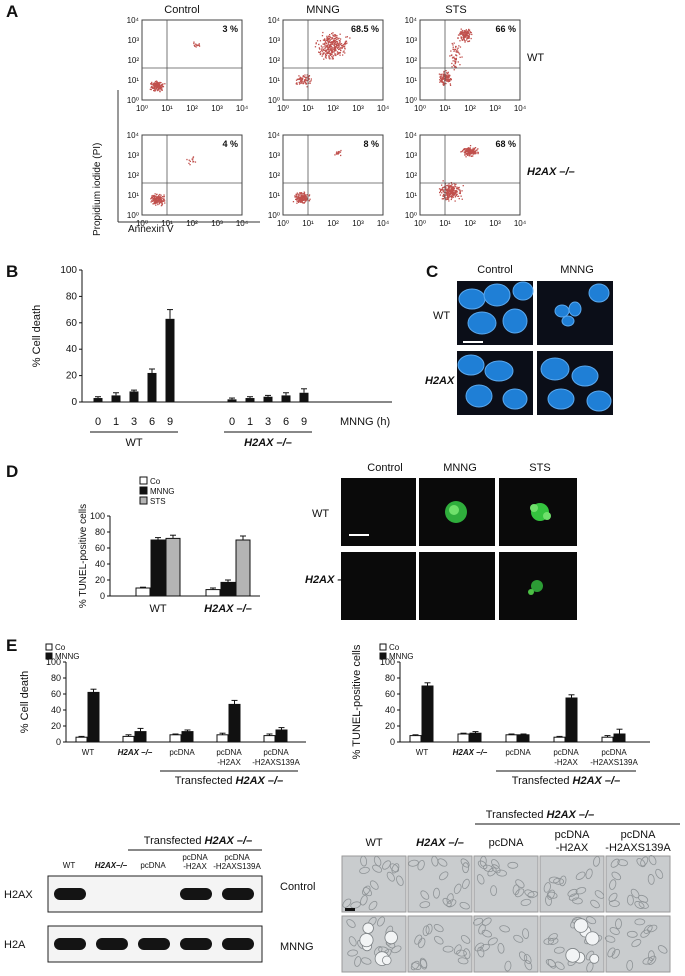 The width and height of the screenshot is (685, 976). What do you see at coordinates (56, 710) in the screenshot?
I see `y-tick-label: 40` at bounding box center [56, 710].